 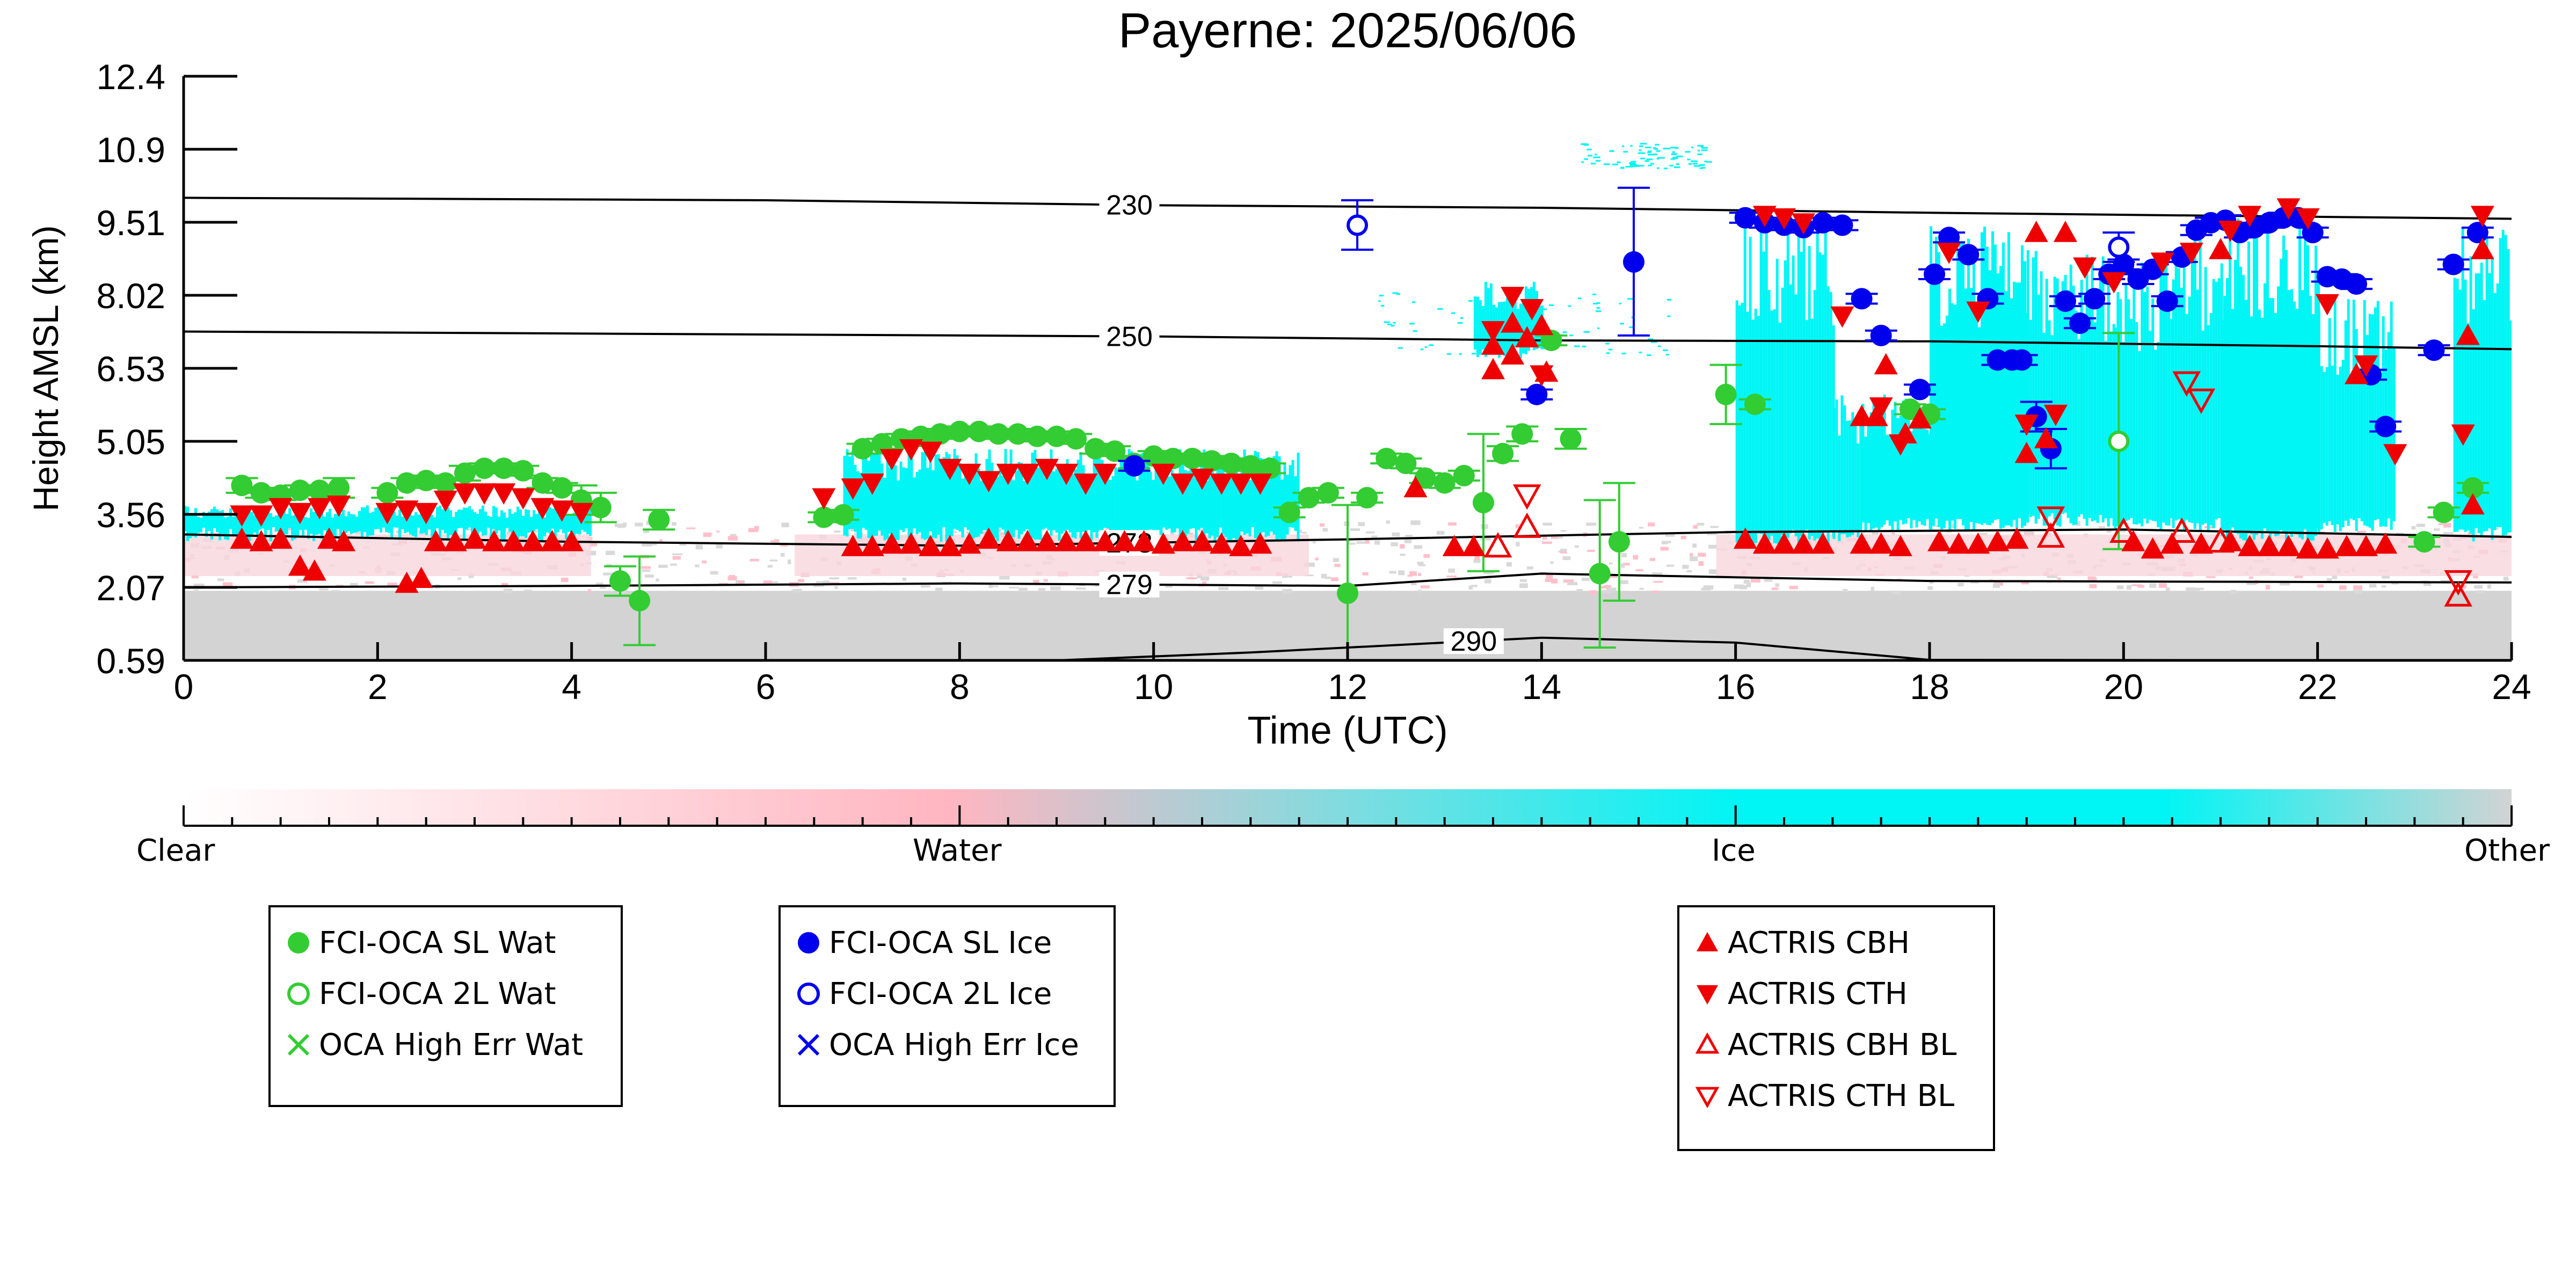 What do you see at coordinates (184, 687) in the screenshot?
I see `x-tick-label: 0` at bounding box center [184, 687].